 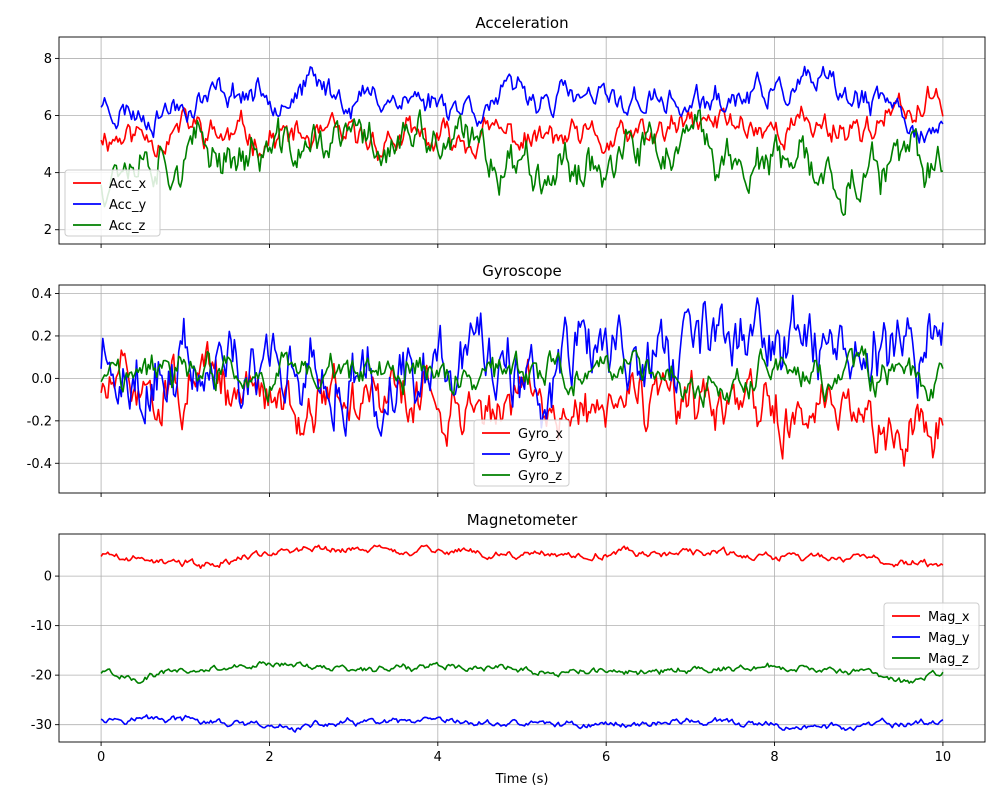 I want to click on legend: Mag_x Mag_y Mag_z, so click(x=931, y=636).